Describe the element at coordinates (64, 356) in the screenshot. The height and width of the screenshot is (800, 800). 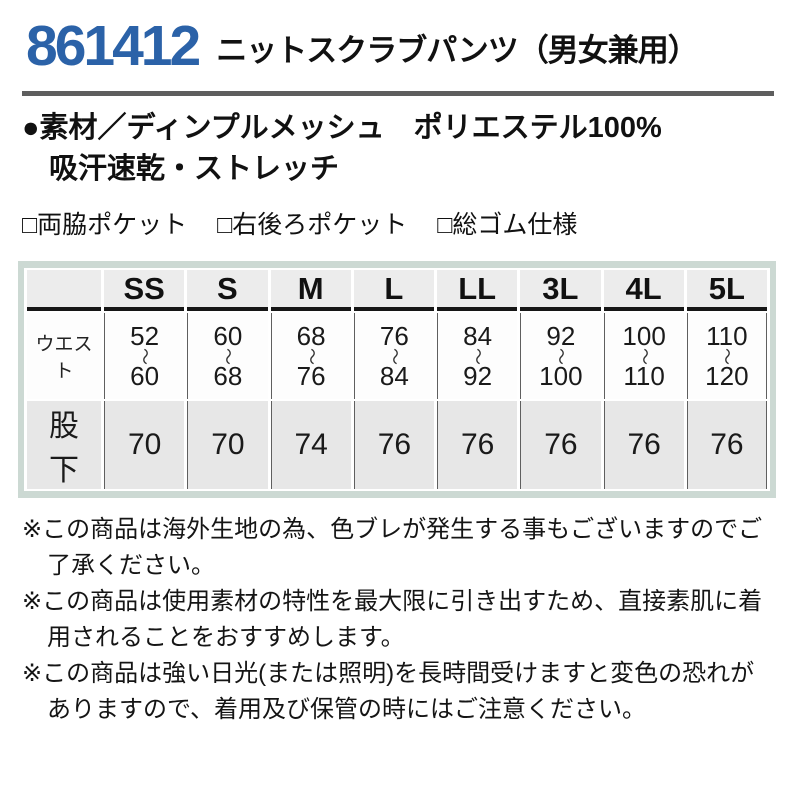
I see `waist-row-label: ウエスト` at that location.